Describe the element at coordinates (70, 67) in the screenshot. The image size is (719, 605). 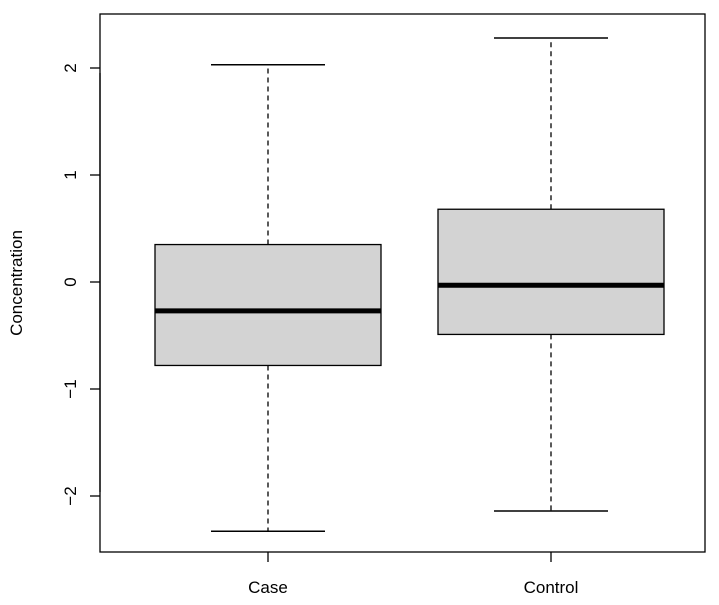
I see `y-tick-label: 2` at that location.